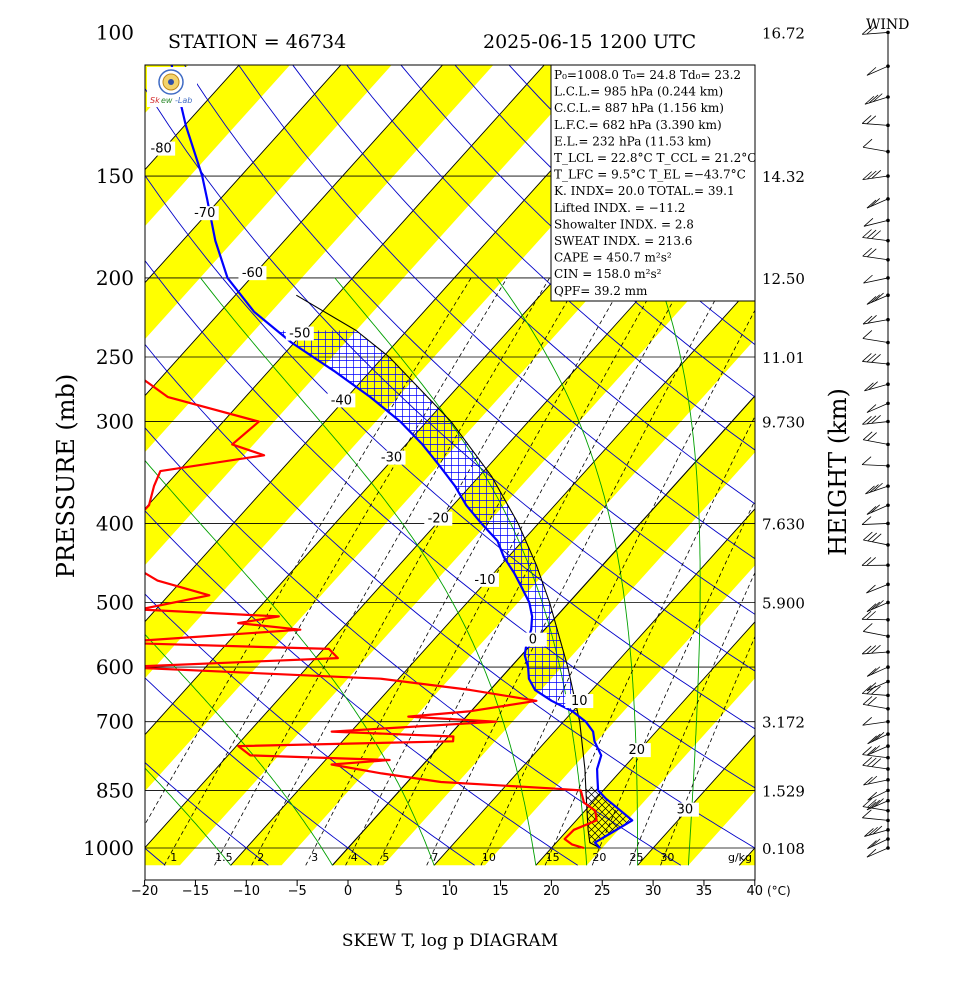 The image size is (960, 1000). Describe the element at coordinates (204, 213) in the screenshot. I see `isotherm-label-bg` at that location.